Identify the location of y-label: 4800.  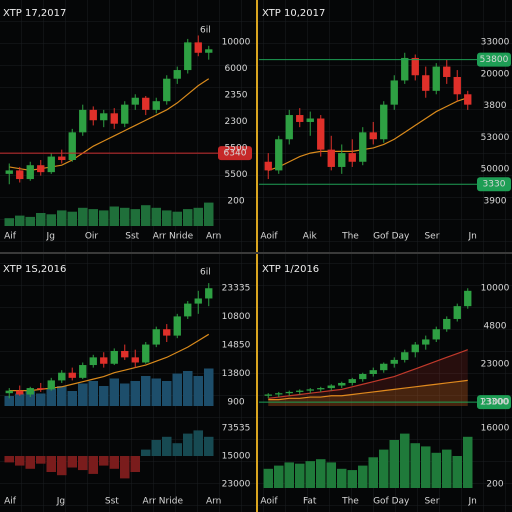
(495, 327).